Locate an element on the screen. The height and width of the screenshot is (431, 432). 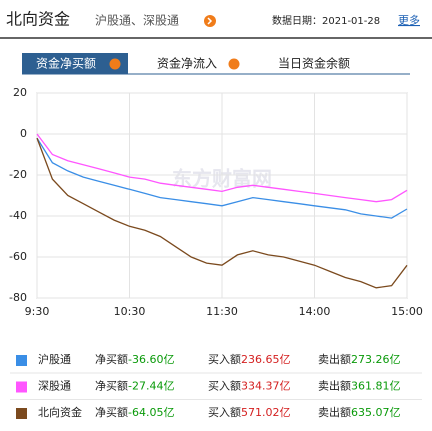
legend-name: 北向资金 is located at coordinates (60, 412).